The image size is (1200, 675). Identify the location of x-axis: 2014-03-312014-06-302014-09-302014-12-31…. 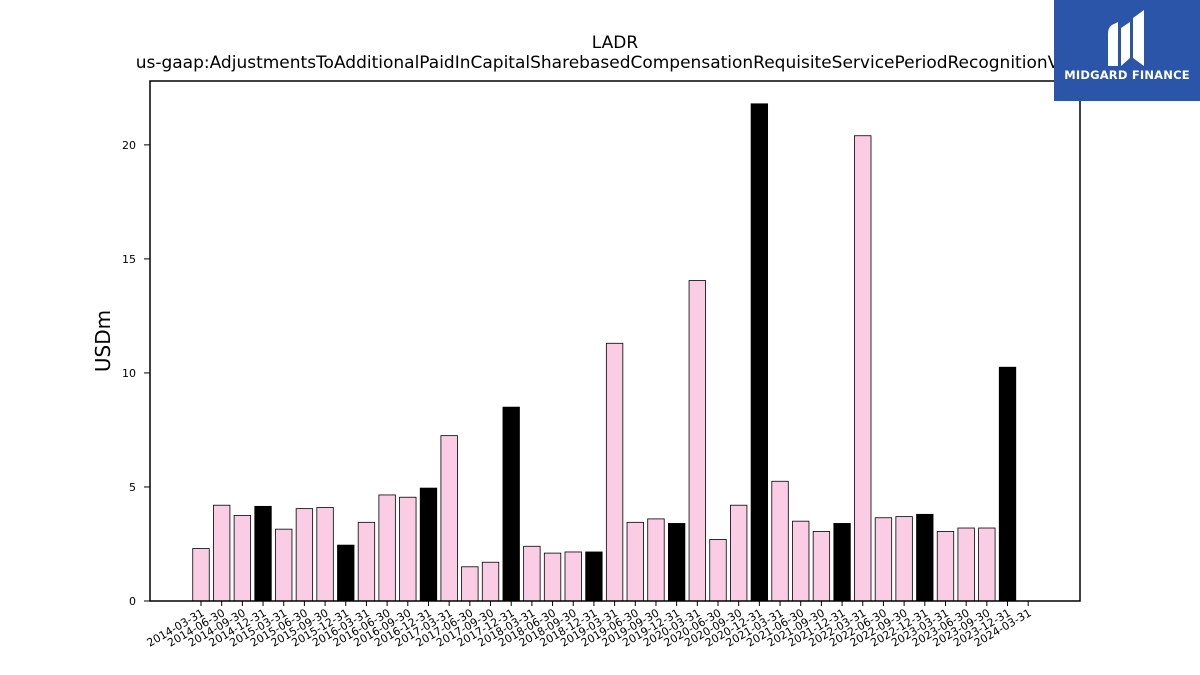
(589, 625).